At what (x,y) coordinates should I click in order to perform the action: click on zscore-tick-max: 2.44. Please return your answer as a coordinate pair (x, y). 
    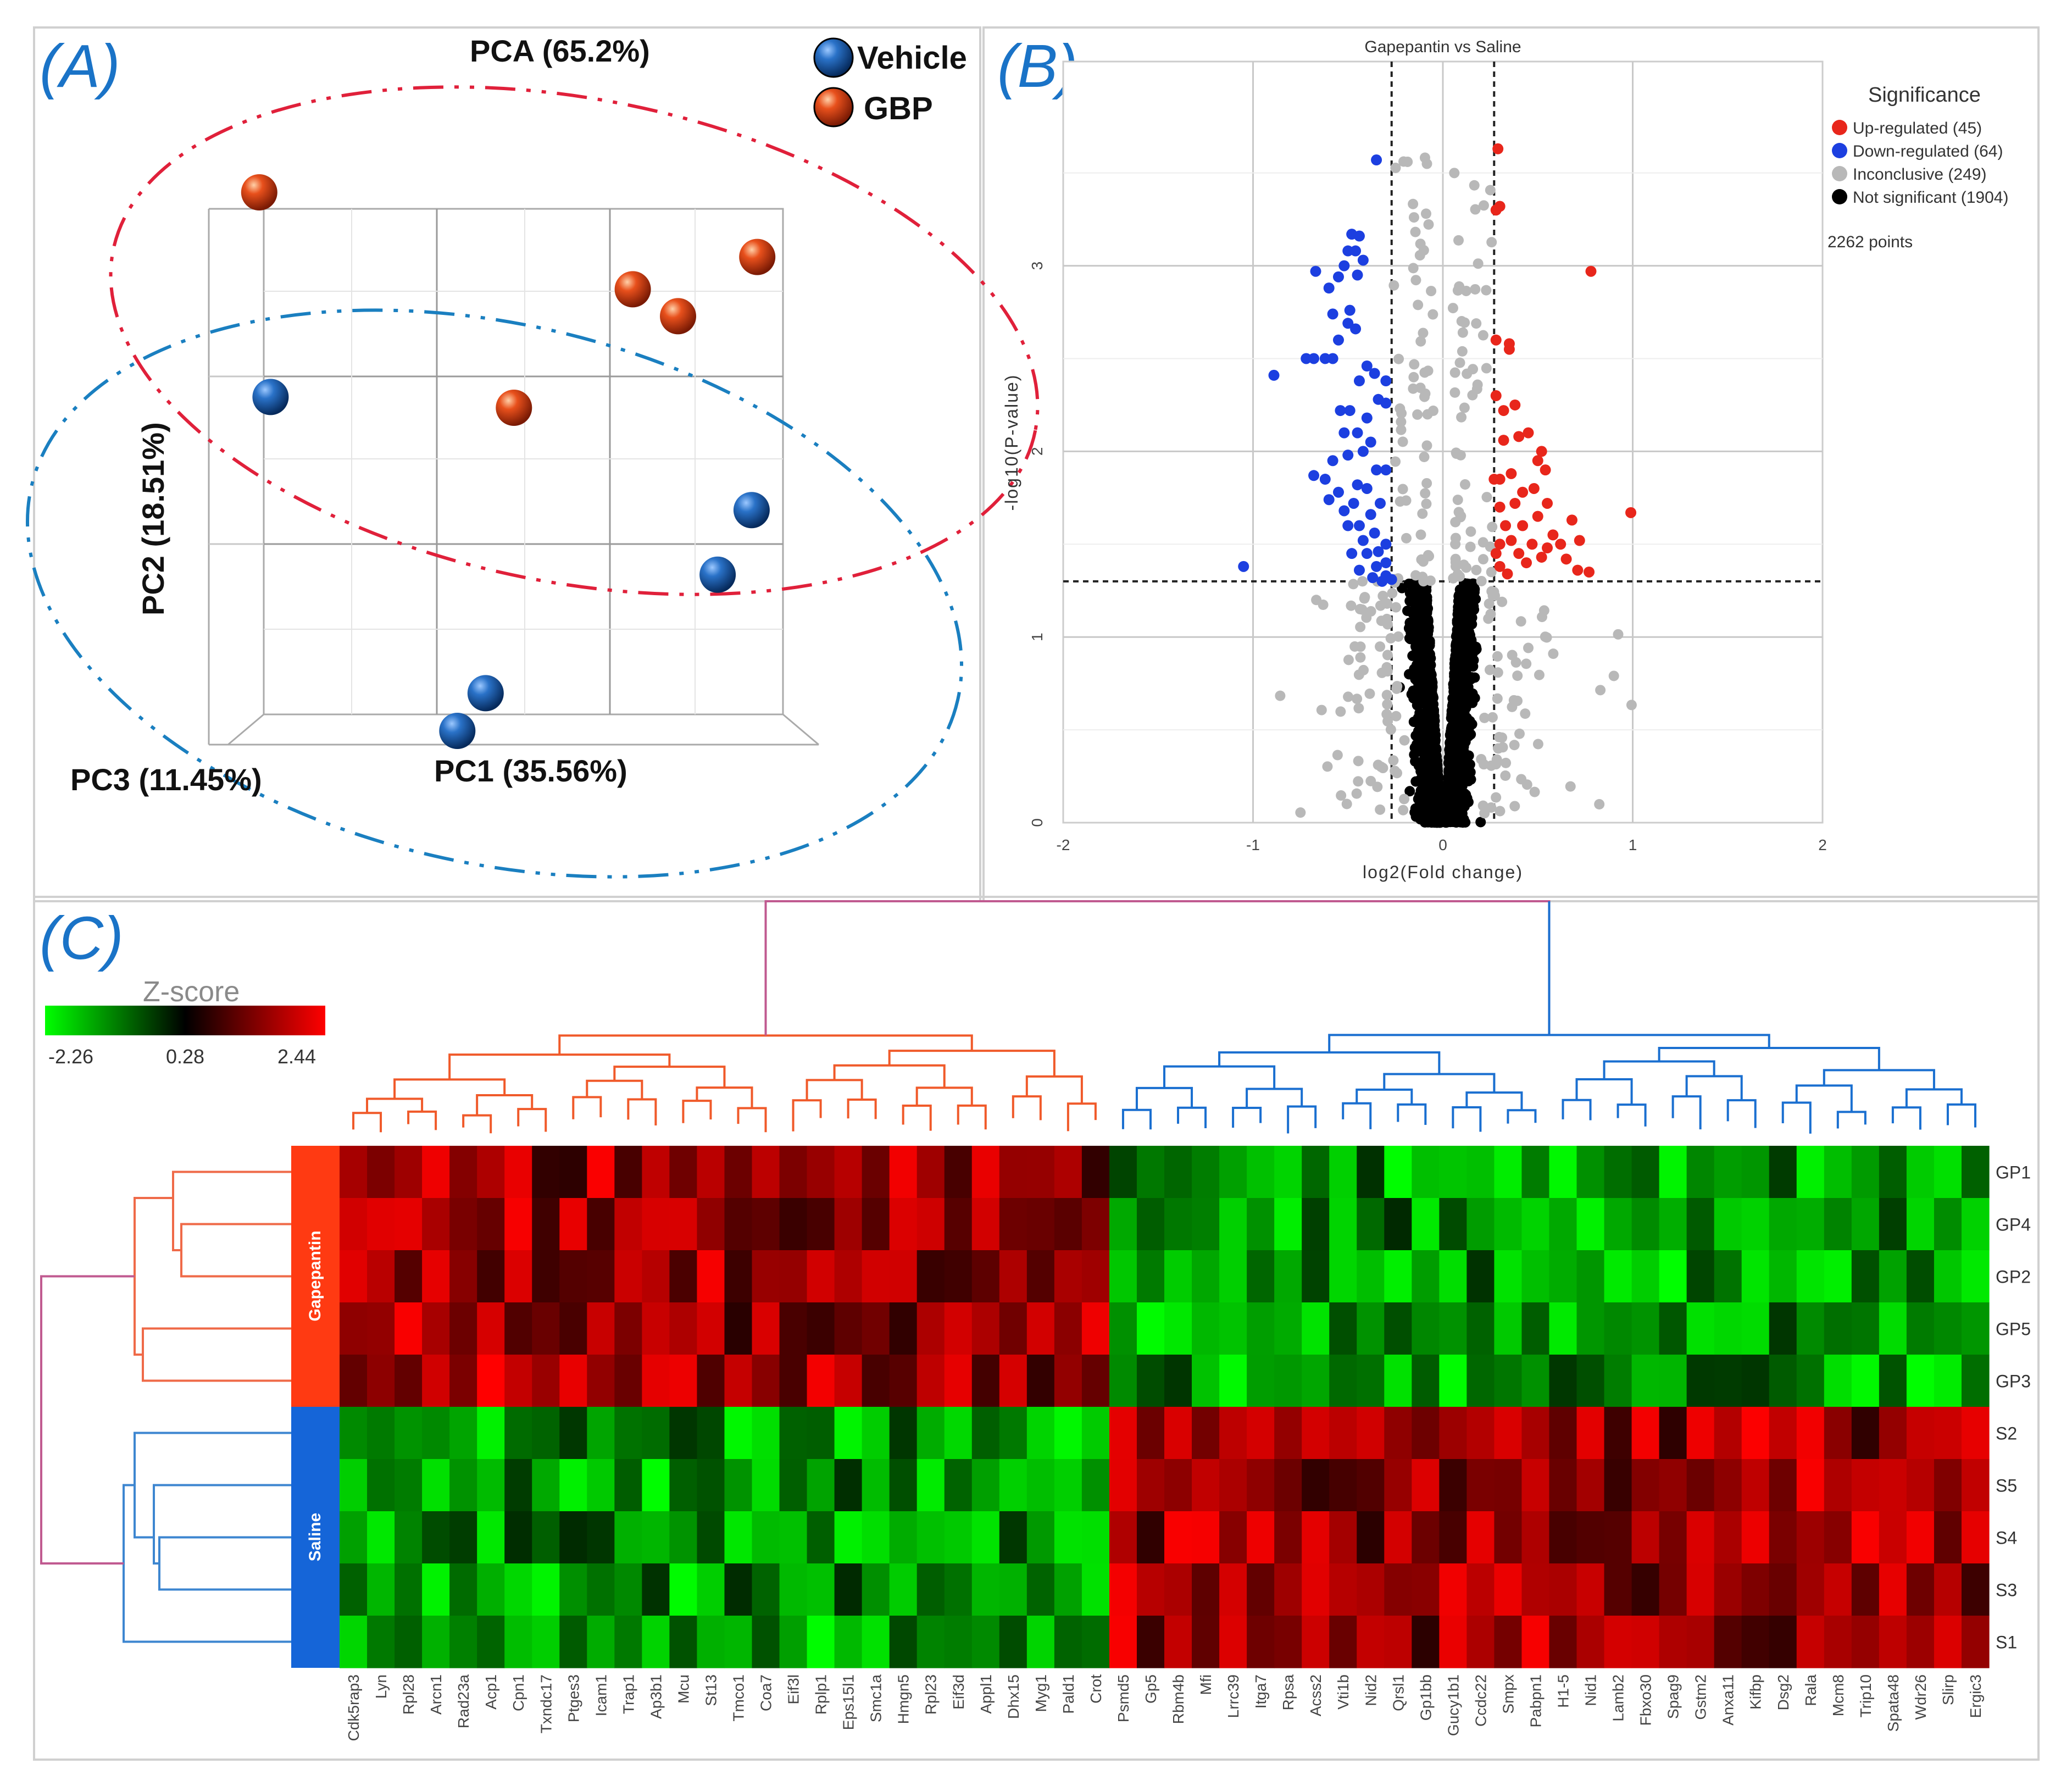
    Looking at the image, I should click on (297, 1056).